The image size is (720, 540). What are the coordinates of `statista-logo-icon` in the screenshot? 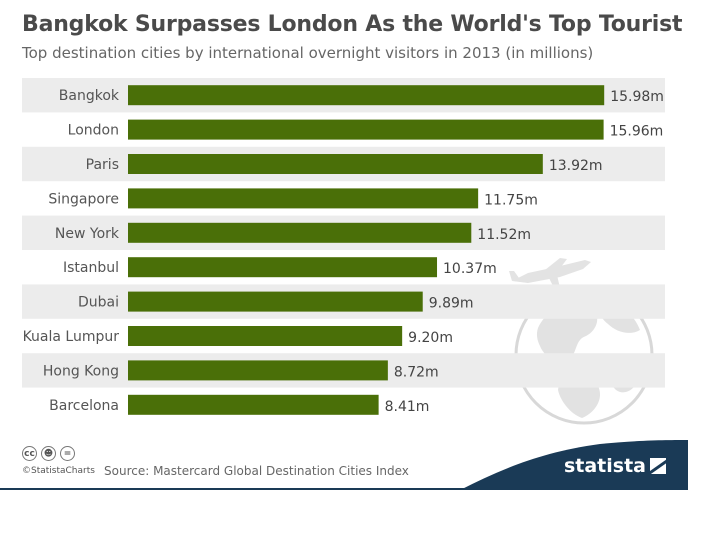 It's located at (658, 466).